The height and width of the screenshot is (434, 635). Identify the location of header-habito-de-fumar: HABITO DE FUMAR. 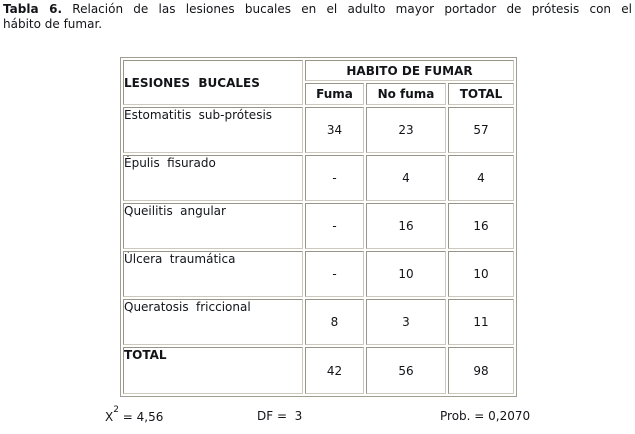
(409, 70).